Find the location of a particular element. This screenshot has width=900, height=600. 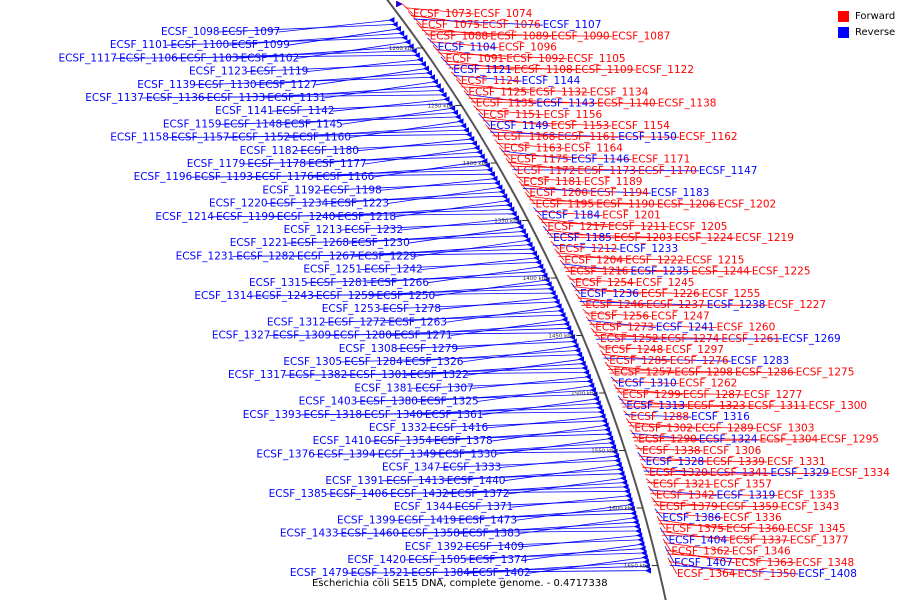

gene-label: ECSF_1256 is located at coordinates (619, 316).